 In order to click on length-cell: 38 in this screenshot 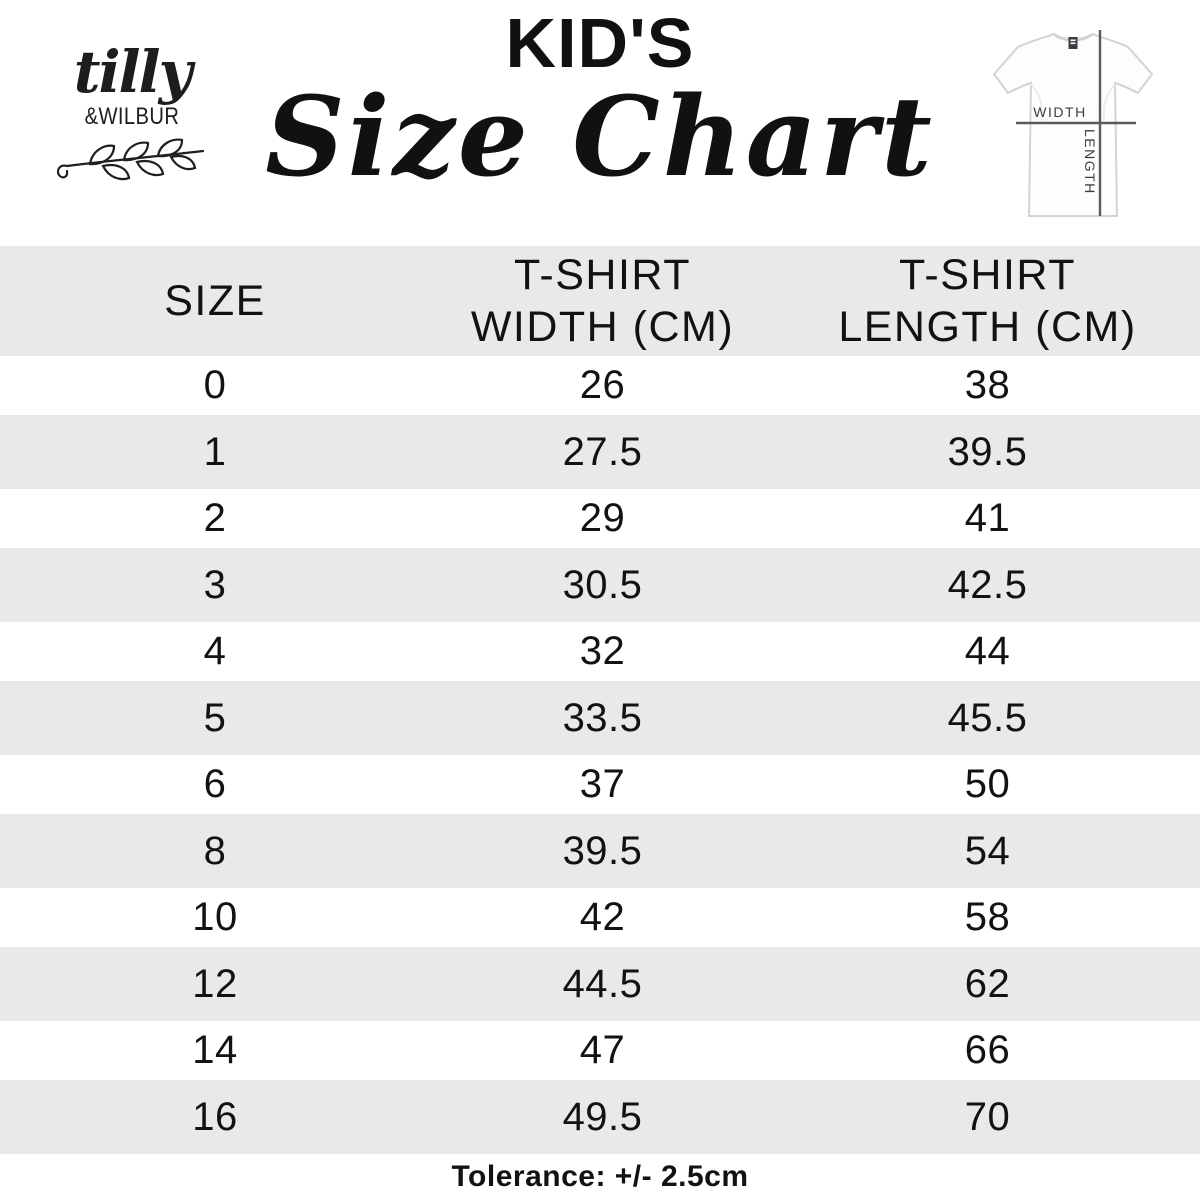, I will do `click(987, 385)`.